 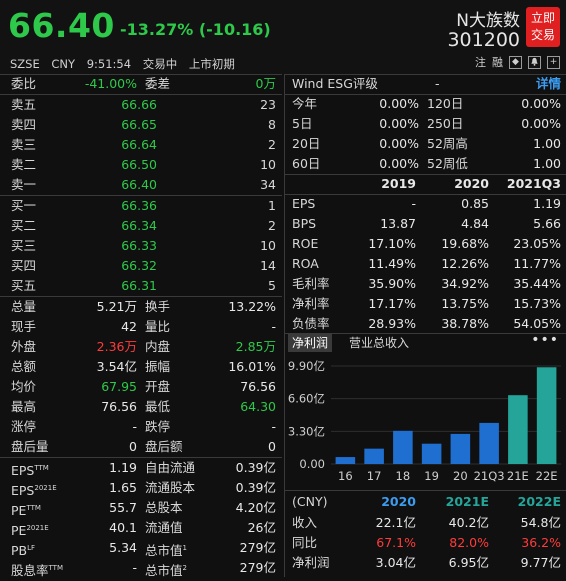 What do you see at coordinates (141, 347) in the screenshot?
I see `stat-row: 外盘 2.36万 内盘 2.85万` at bounding box center [141, 347].